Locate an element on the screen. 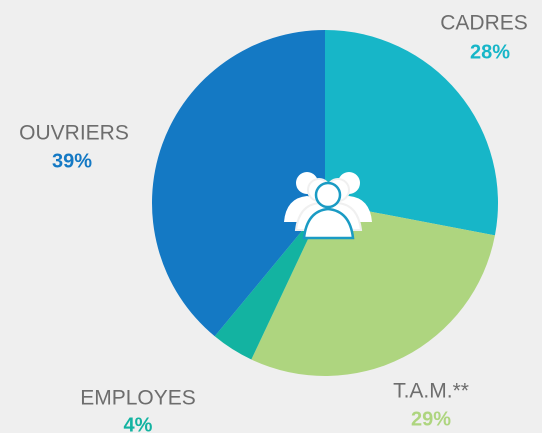  pie-slice is located at coordinates (269, 281).